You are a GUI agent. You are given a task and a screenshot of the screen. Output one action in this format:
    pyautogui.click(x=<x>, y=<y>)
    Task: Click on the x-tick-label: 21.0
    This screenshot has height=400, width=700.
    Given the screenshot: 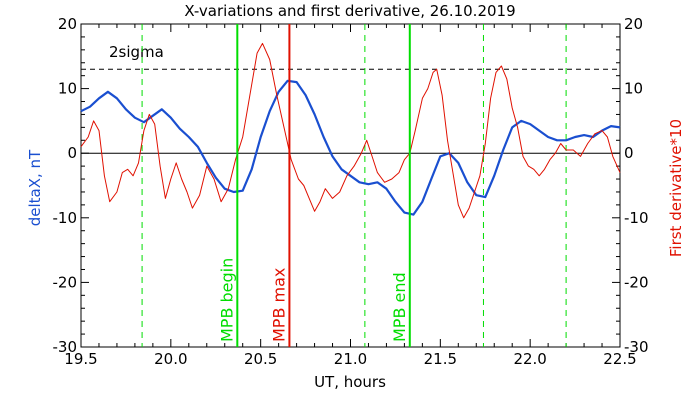 What is the action you would take?
    pyautogui.click(x=350, y=359)
    